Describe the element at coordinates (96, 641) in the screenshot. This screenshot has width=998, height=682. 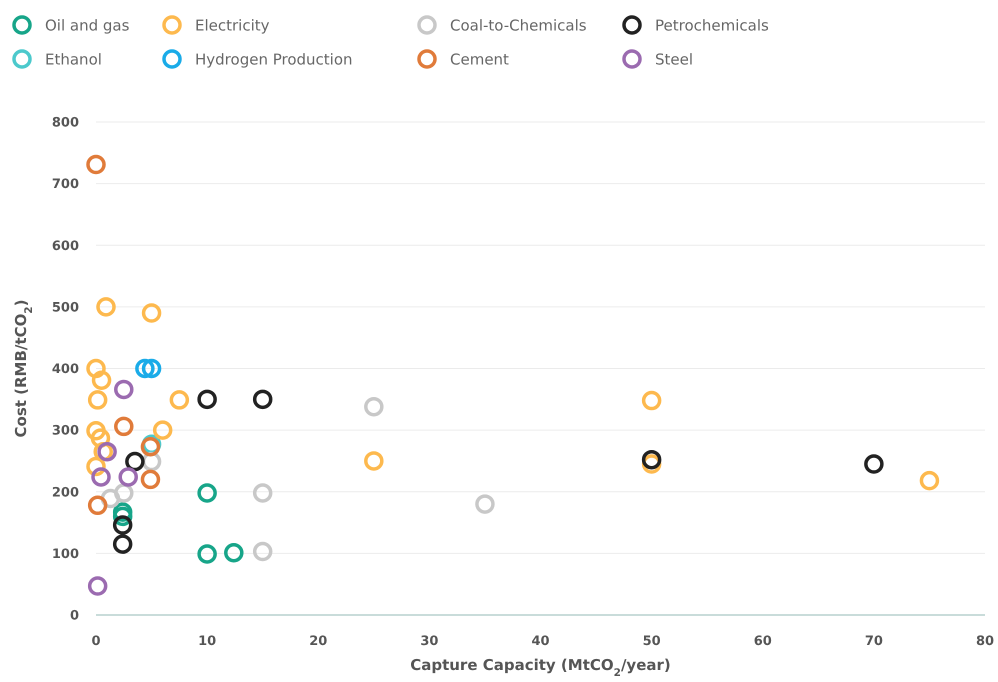
I see `x-tick-label: 0` at that location.